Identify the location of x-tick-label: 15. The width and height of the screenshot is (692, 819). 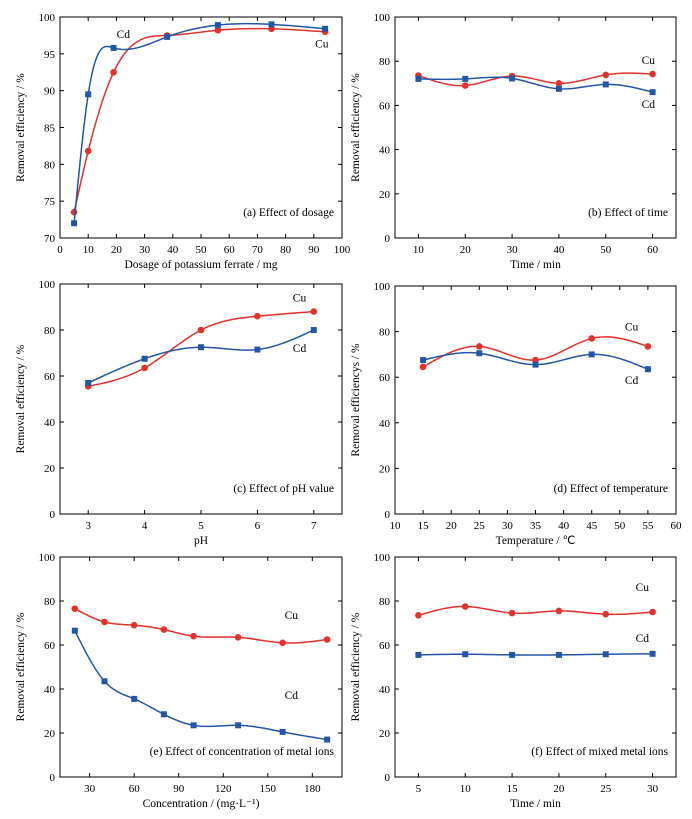
(513, 789).